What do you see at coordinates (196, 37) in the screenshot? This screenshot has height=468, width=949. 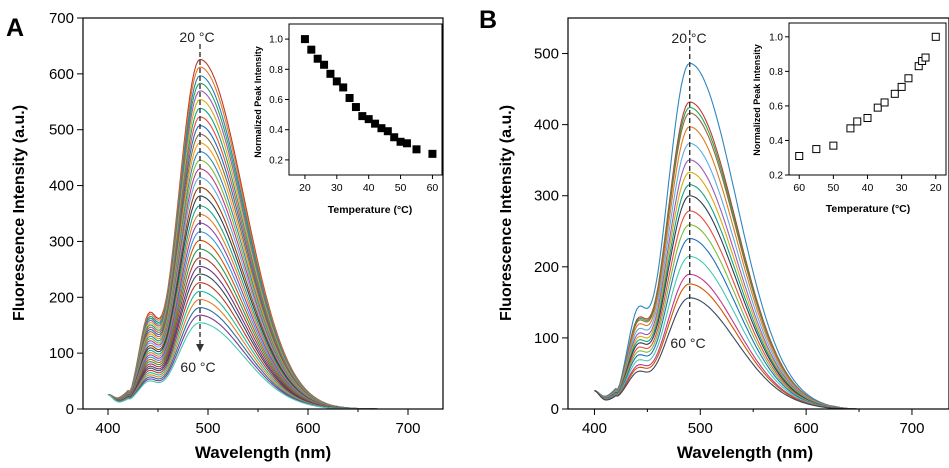 I see `panel-a-annotation-top: 20 °C` at bounding box center [196, 37].